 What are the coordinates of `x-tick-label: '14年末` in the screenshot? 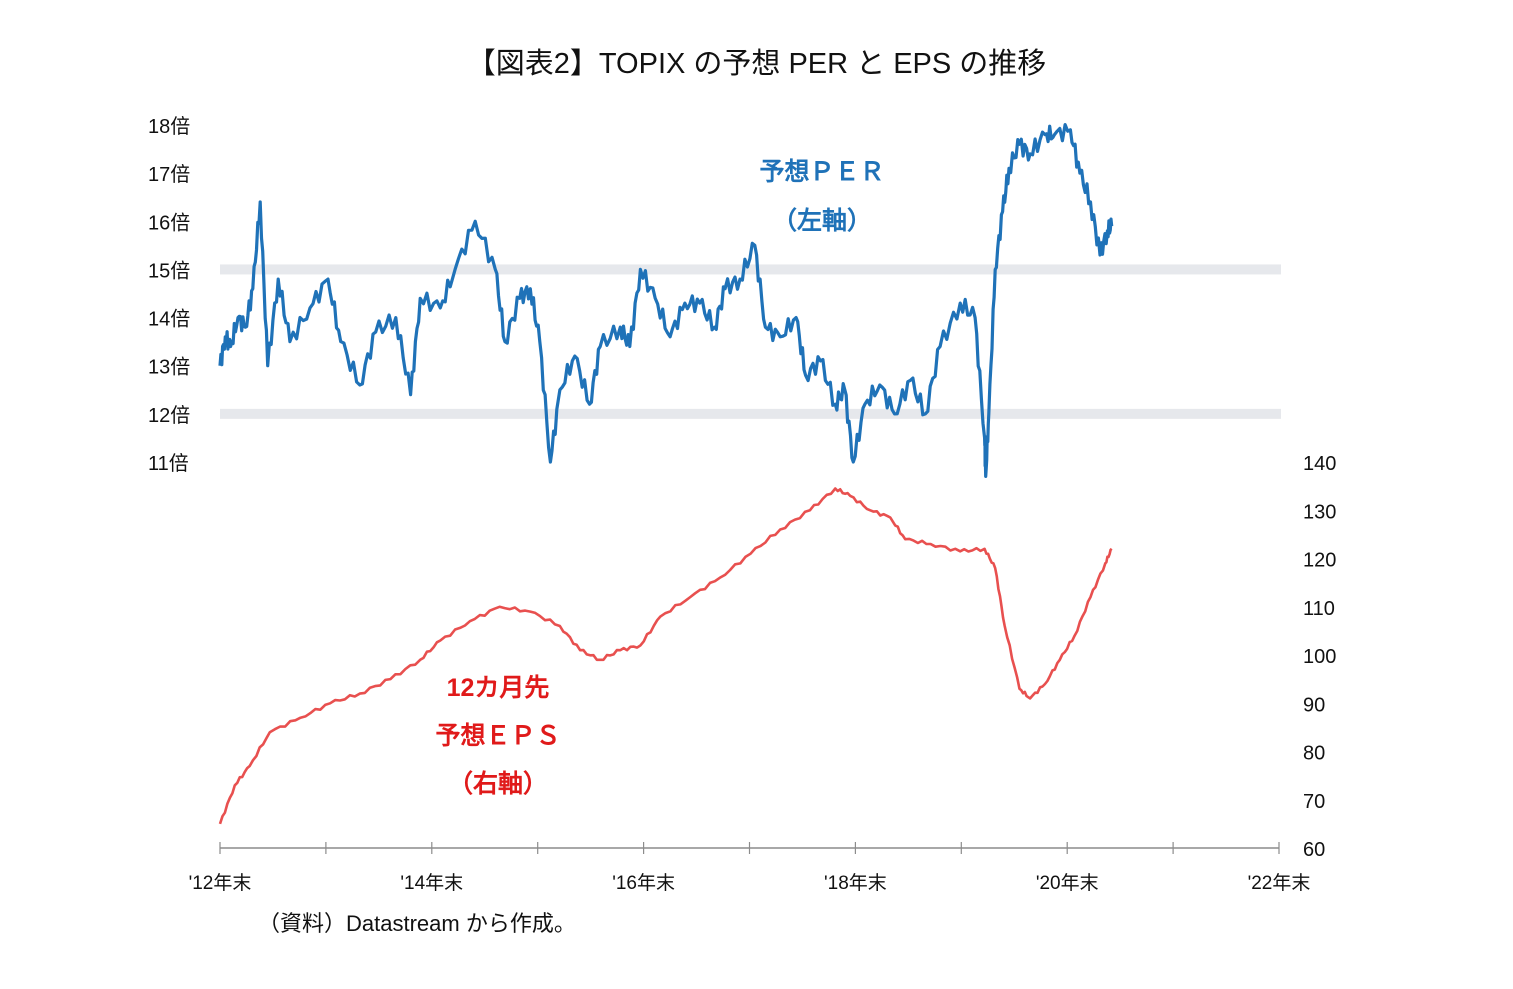 It's located at (431, 883).